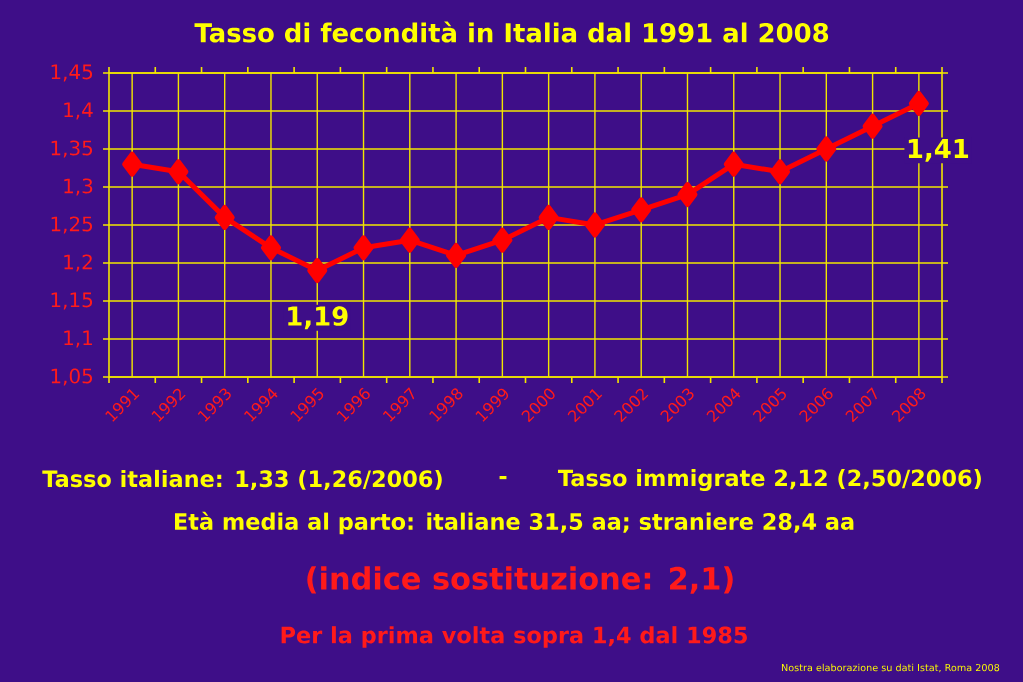 The image size is (1023, 682). What do you see at coordinates (72, 225) in the screenshot?
I see `y-tick-label: 1,25` at bounding box center [72, 225].